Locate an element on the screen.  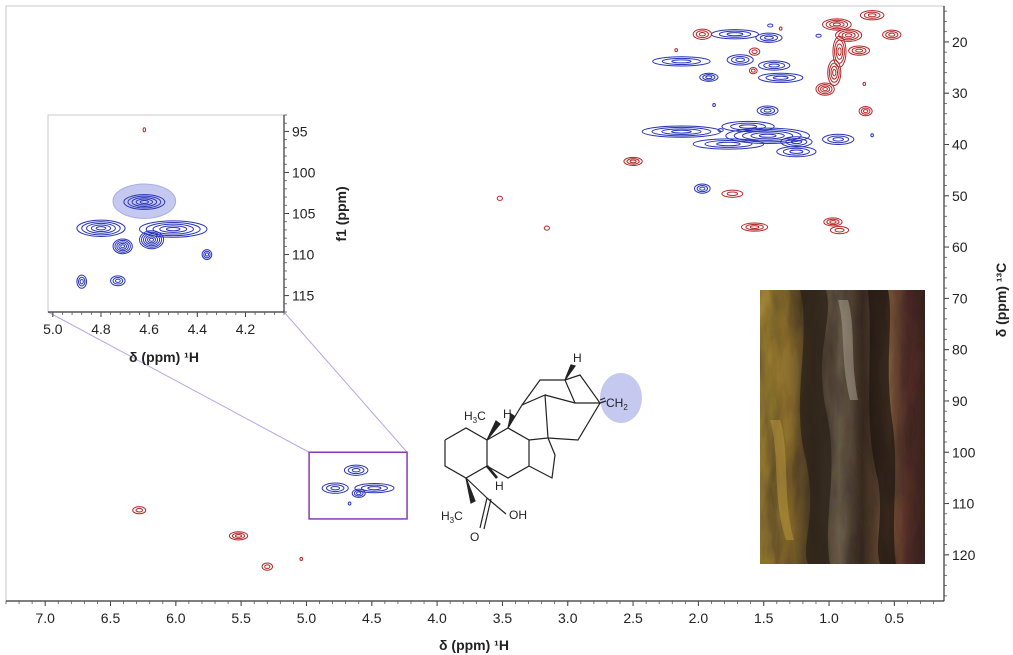
y-tick-label: 60 is located at coordinates (960, 247).